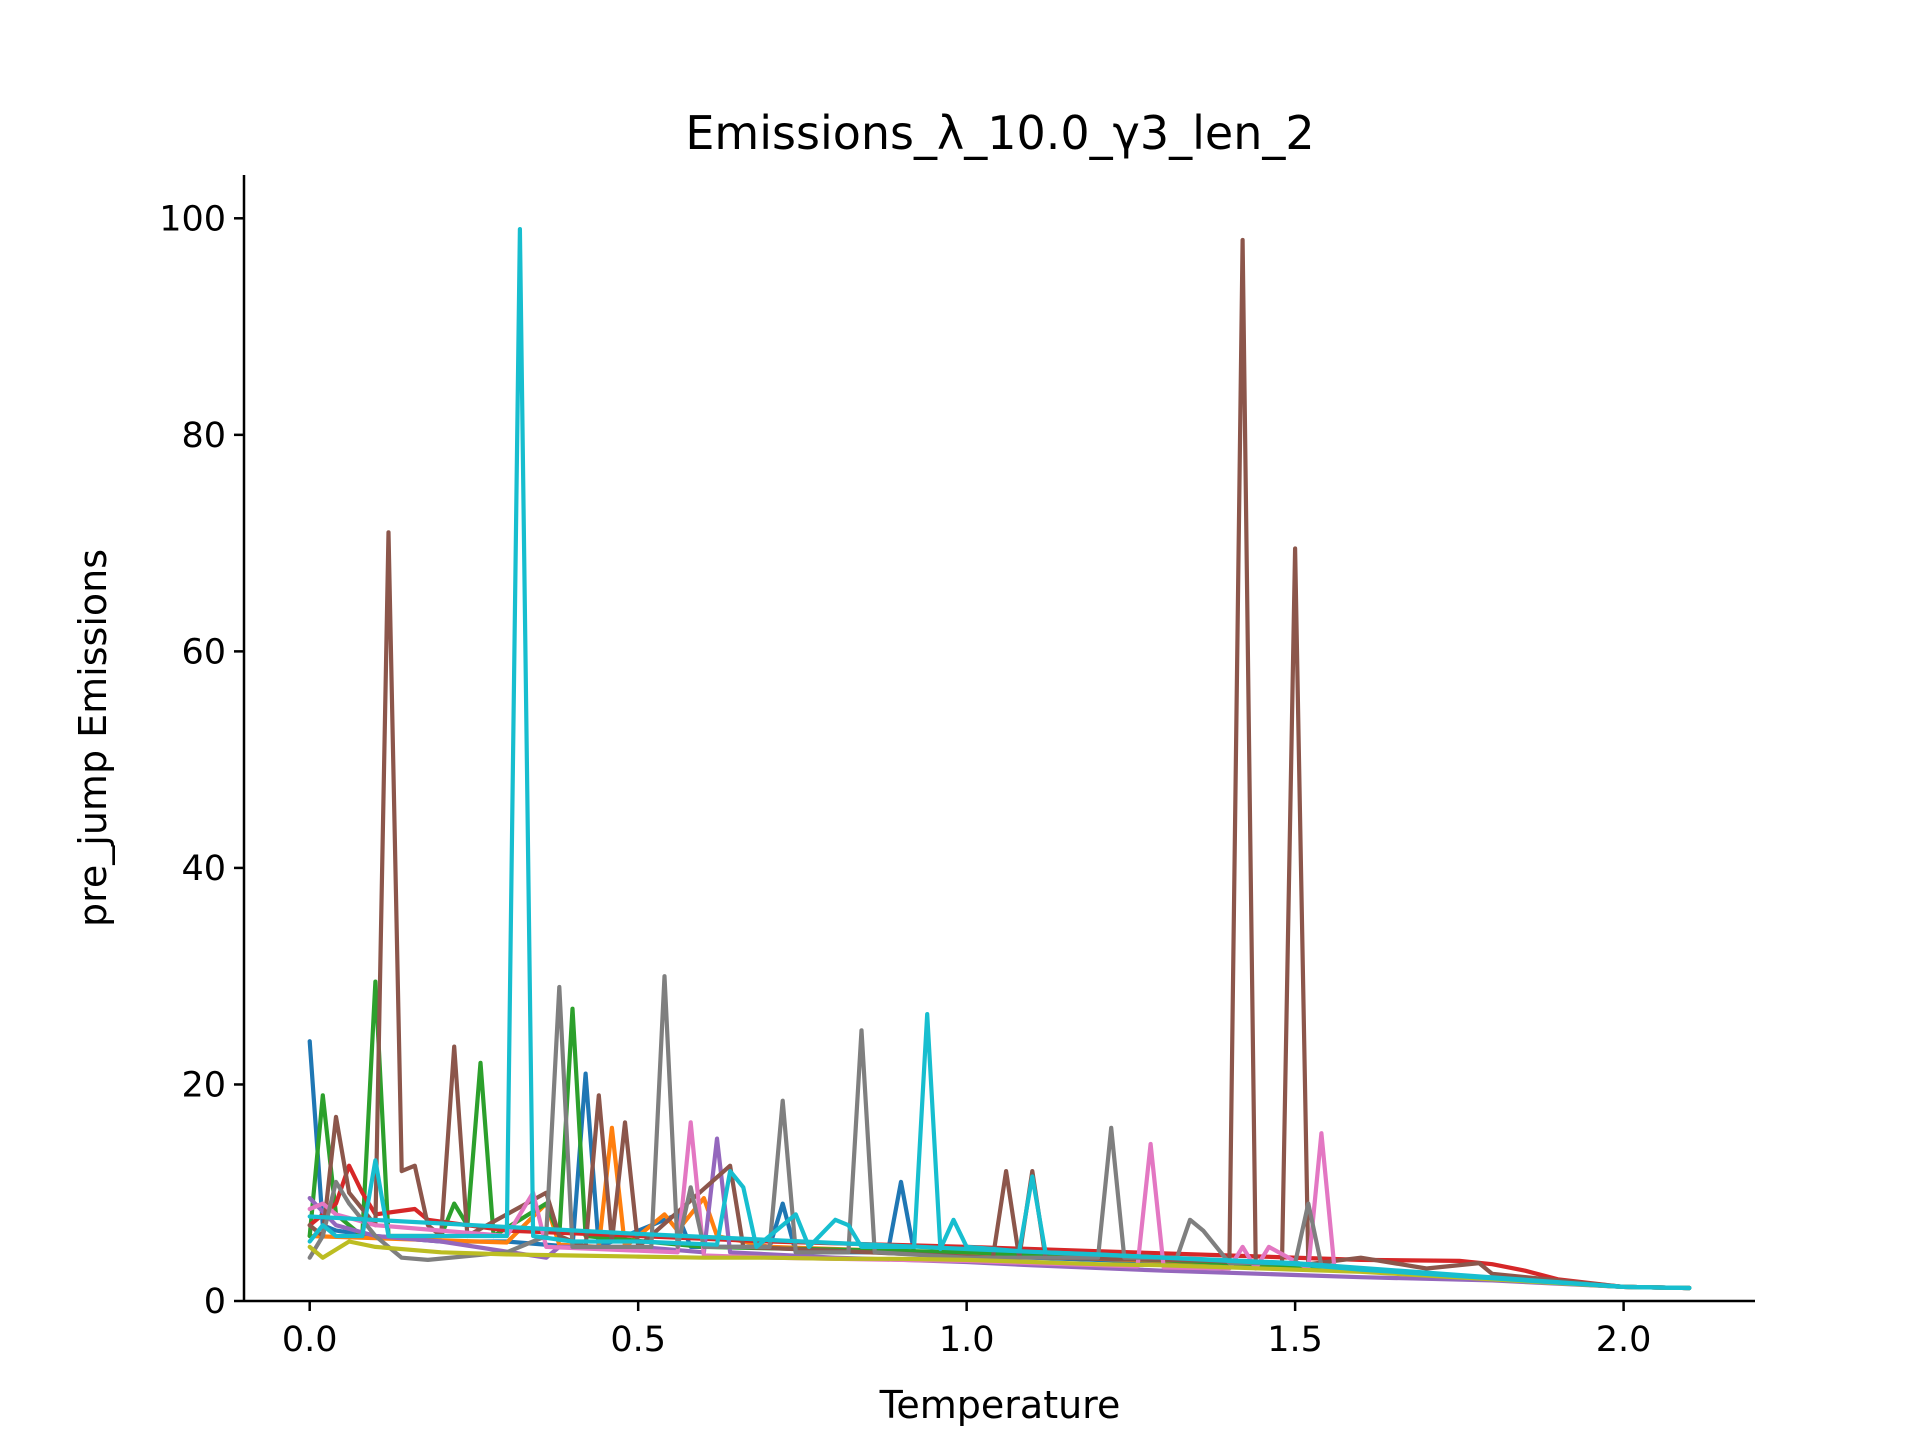 This screenshot has height=1440, width=1920. What do you see at coordinates (93, 738) in the screenshot?
I see `y-axis-label: pre_jump Emissions` at bounding box center [93, 738].